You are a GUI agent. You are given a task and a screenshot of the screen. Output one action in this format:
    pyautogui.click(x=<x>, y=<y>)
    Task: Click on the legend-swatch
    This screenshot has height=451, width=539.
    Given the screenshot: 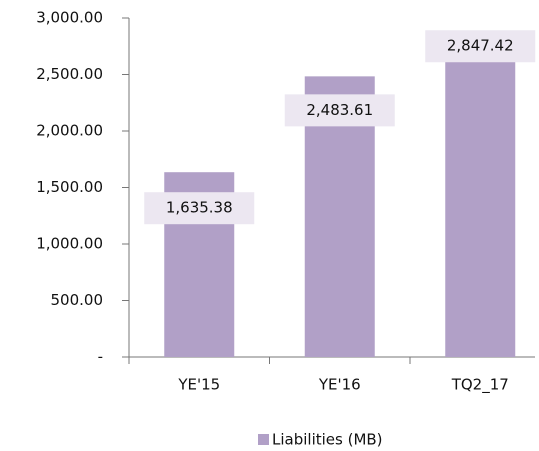 What is the action you would take?
    pyautogui.click(x=263, y=439)
    